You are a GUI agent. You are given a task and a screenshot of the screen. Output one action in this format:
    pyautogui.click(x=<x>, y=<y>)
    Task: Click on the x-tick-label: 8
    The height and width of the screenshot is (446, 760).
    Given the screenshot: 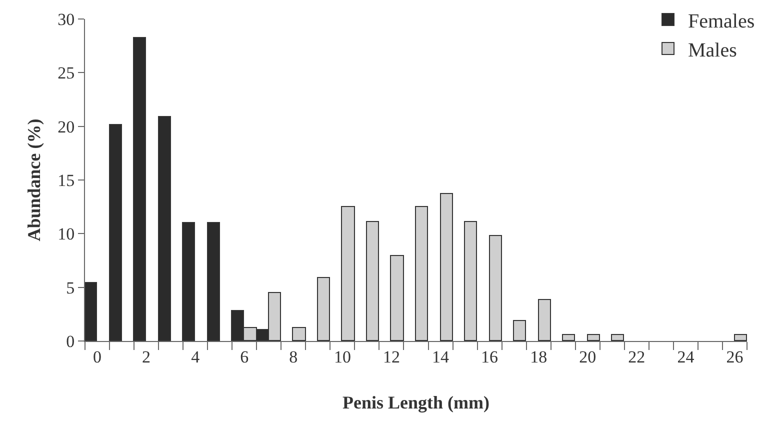 What is the action you would take?
    pyautogui.click(x=293, y=356)
    